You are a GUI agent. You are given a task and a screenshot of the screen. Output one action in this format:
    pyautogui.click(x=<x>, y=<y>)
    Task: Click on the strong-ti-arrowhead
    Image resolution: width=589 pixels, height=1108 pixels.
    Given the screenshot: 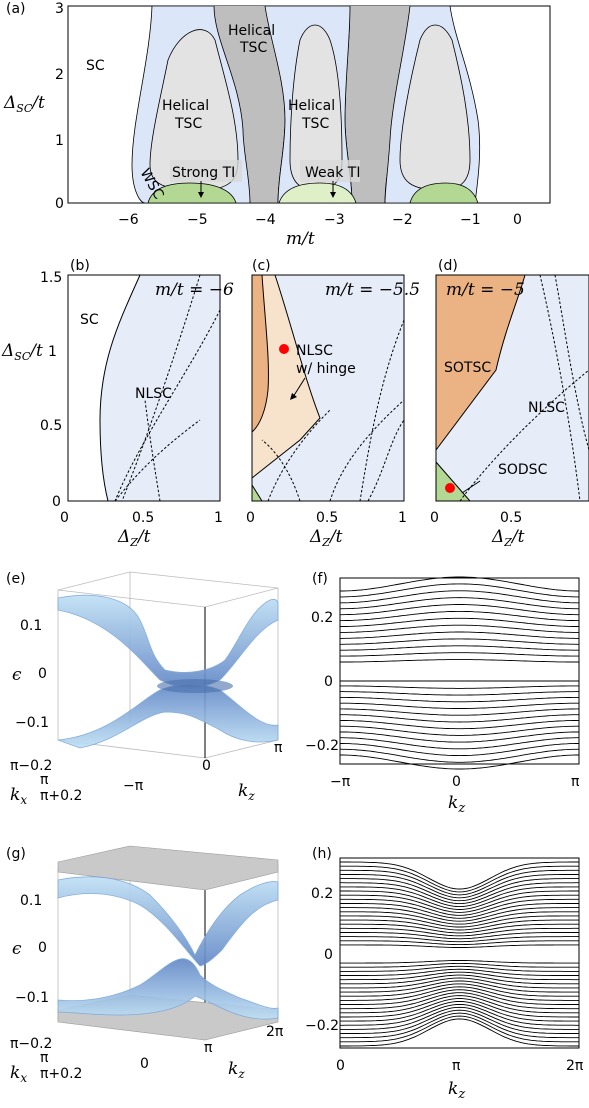 What is the action you would take?
    pyautogui.click(x=201, y=195)
    